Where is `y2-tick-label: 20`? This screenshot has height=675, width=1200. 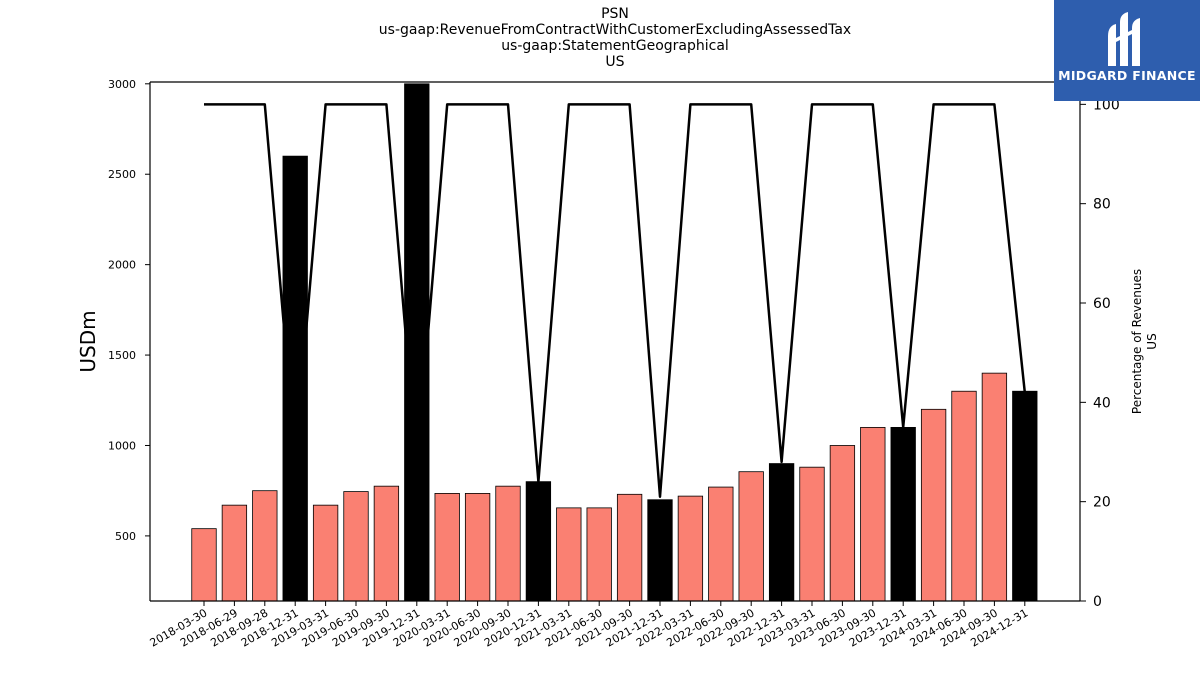
y2-tick-label: 20 is located at coordinates (1102, 503).